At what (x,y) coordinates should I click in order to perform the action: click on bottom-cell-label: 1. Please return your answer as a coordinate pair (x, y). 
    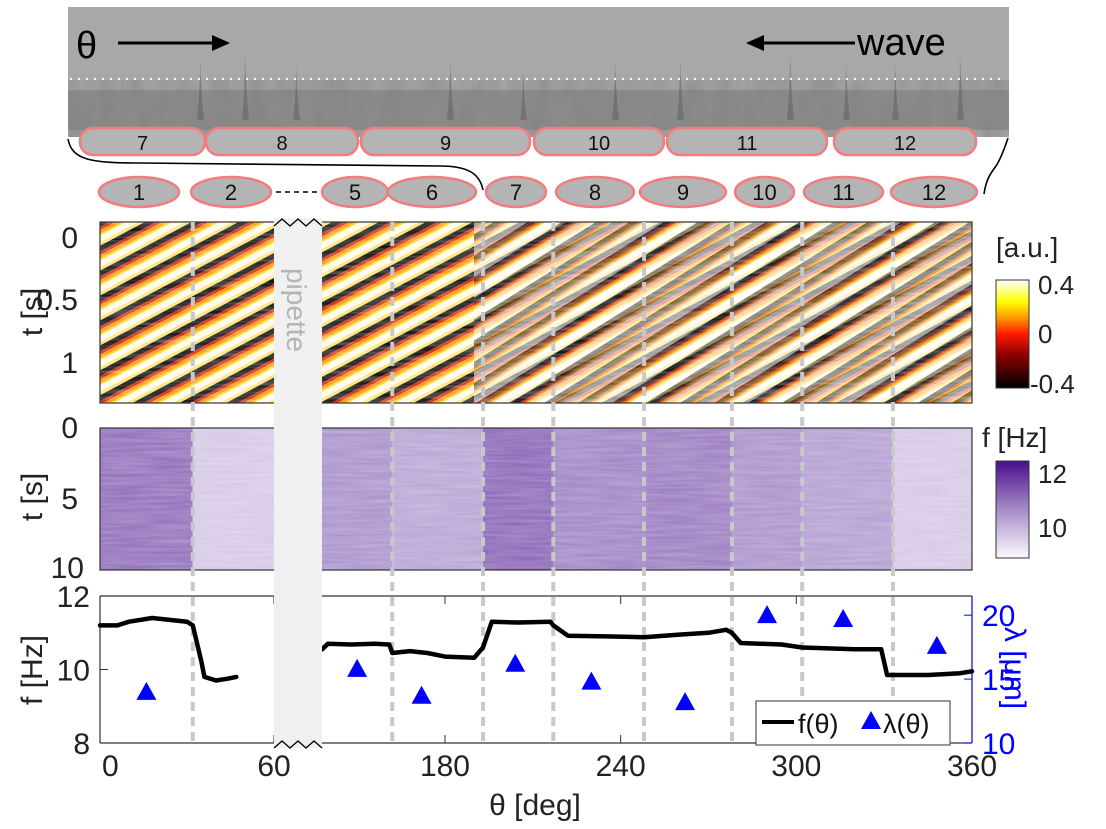
    Looking at the image, I should click on (139, 192).